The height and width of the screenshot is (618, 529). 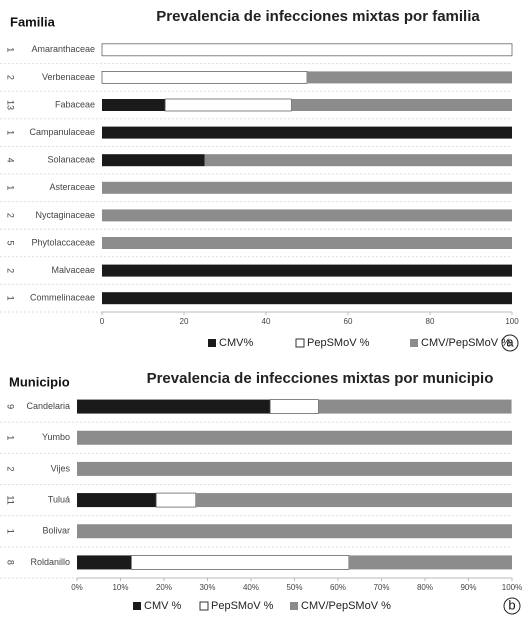 I want to click on category-label: Tuluá, so click(x=59, y=499).